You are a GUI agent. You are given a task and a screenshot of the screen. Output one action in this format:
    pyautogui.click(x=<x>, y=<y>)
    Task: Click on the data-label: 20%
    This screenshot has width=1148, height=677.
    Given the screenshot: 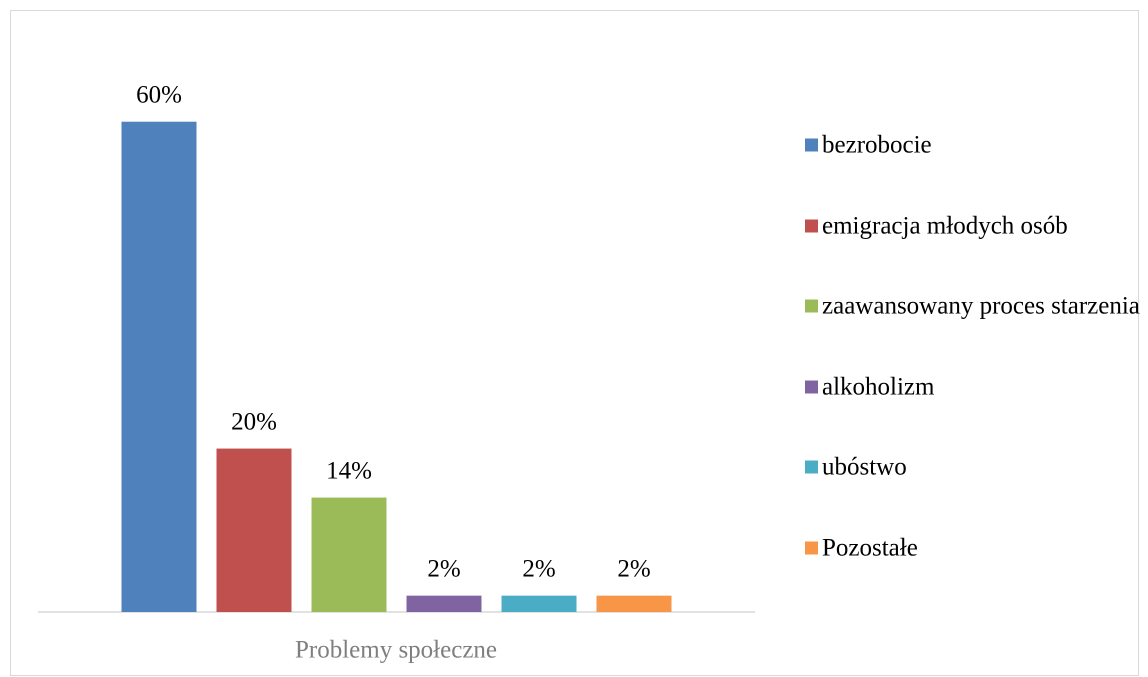 What is the action you would take?
    pyautogui.click(x=254, y=421)
    